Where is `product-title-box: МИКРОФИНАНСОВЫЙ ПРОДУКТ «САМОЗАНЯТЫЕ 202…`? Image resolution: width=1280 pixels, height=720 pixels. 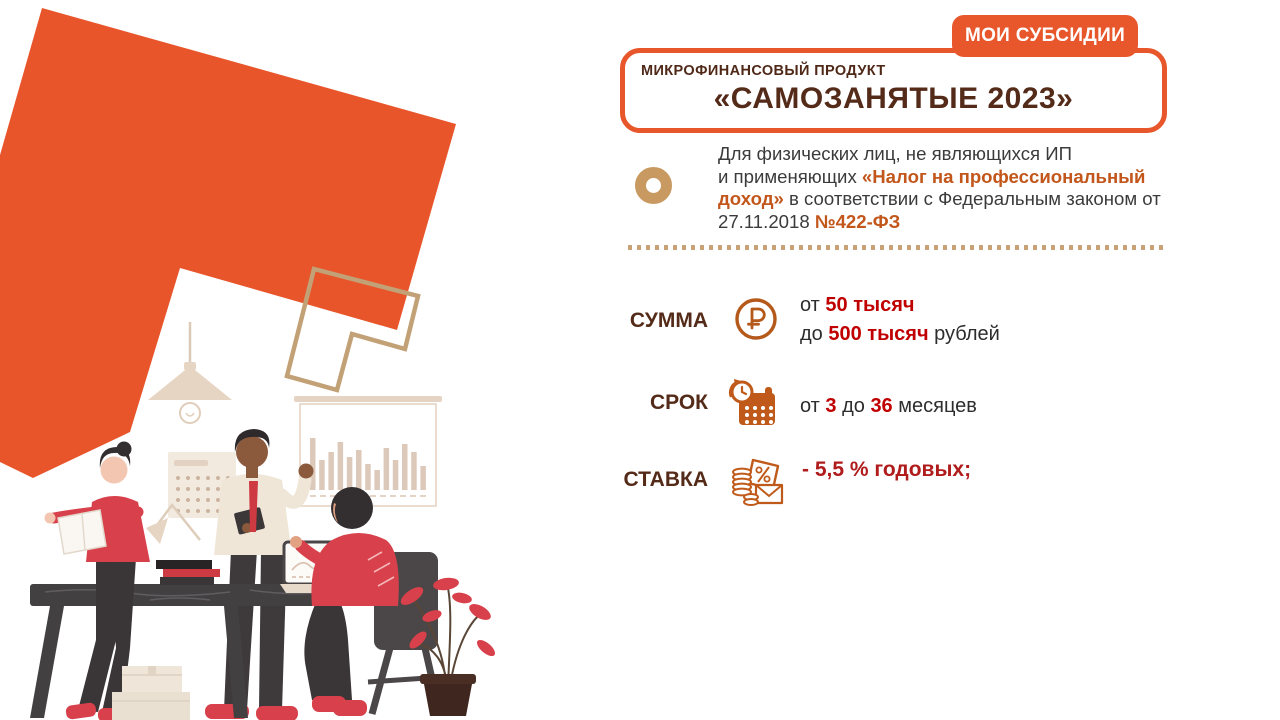
product-title-box: МИКРОФИНАНСОВЫЙ ПРОДУКТ «САМОЗАНЯТЫЕ 202… is located at coordinates (893, 90).